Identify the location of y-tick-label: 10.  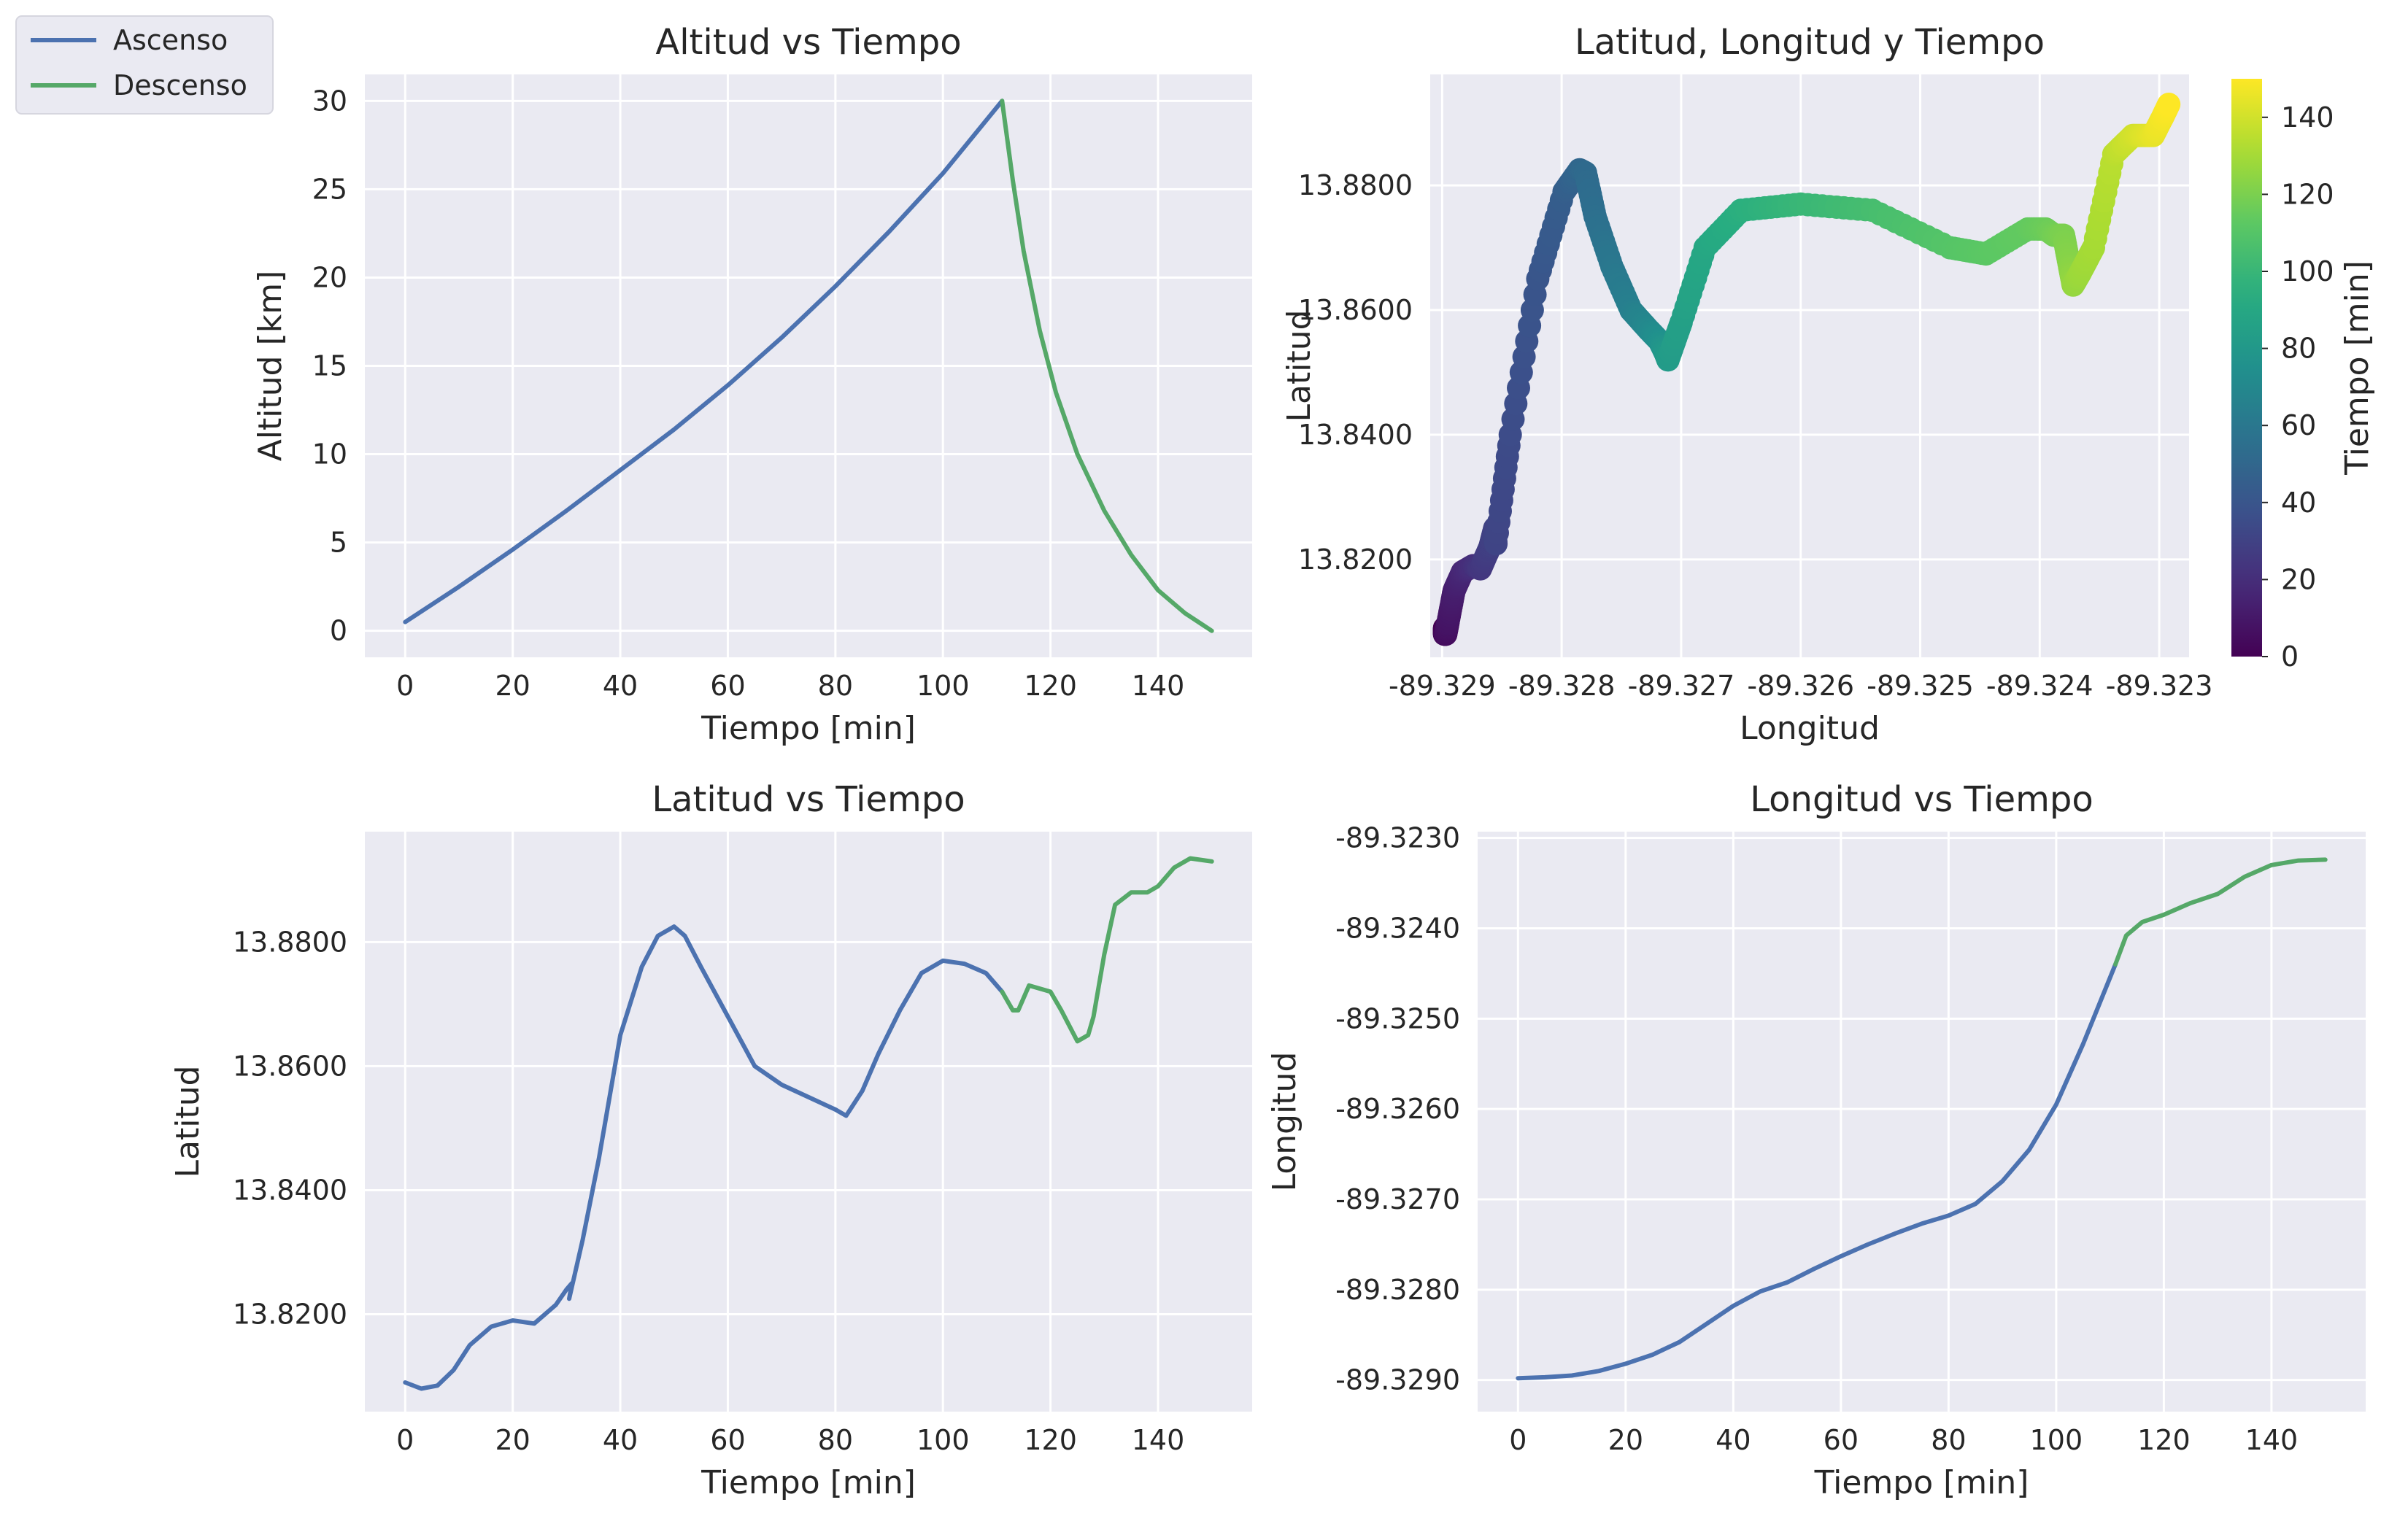
(329, 455).